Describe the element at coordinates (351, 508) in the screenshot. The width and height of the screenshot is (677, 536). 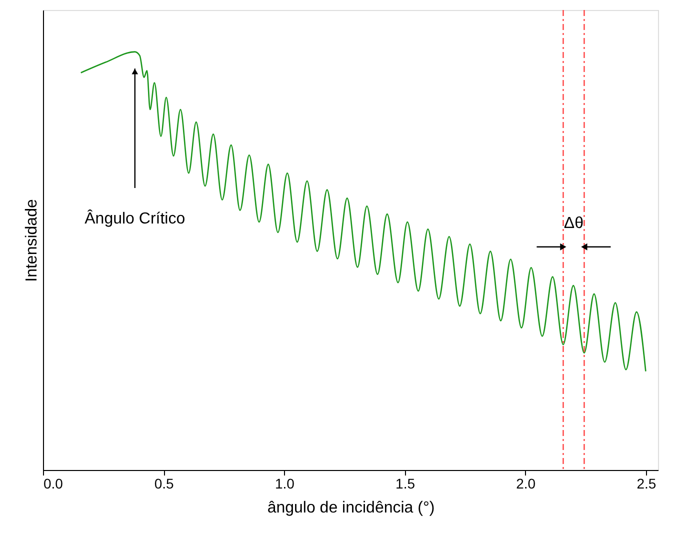
I see `x-axis-title: ângulo de incidência (°)` at that location.